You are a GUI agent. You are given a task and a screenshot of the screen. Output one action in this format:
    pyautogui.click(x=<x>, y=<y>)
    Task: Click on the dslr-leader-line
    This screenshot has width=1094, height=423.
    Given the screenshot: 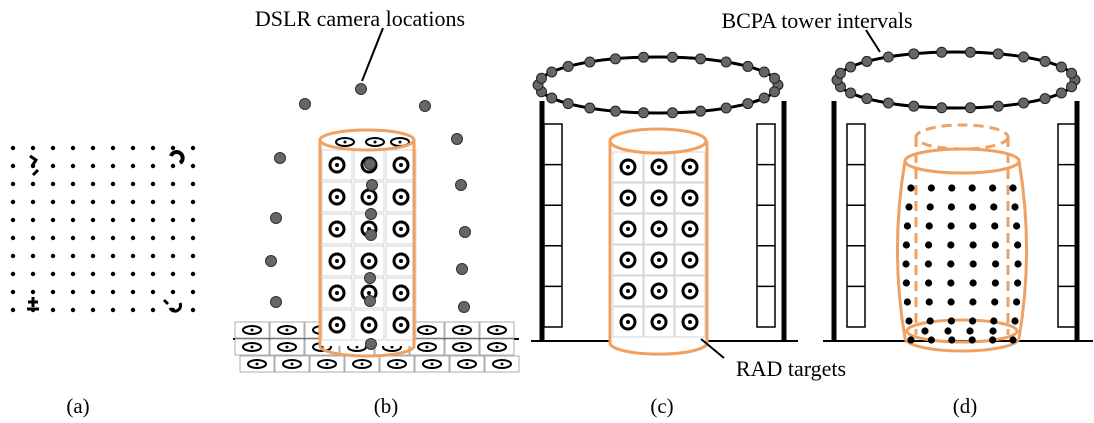 What is the action you would take?
    pyautogui.click(x=372, y=54)
    